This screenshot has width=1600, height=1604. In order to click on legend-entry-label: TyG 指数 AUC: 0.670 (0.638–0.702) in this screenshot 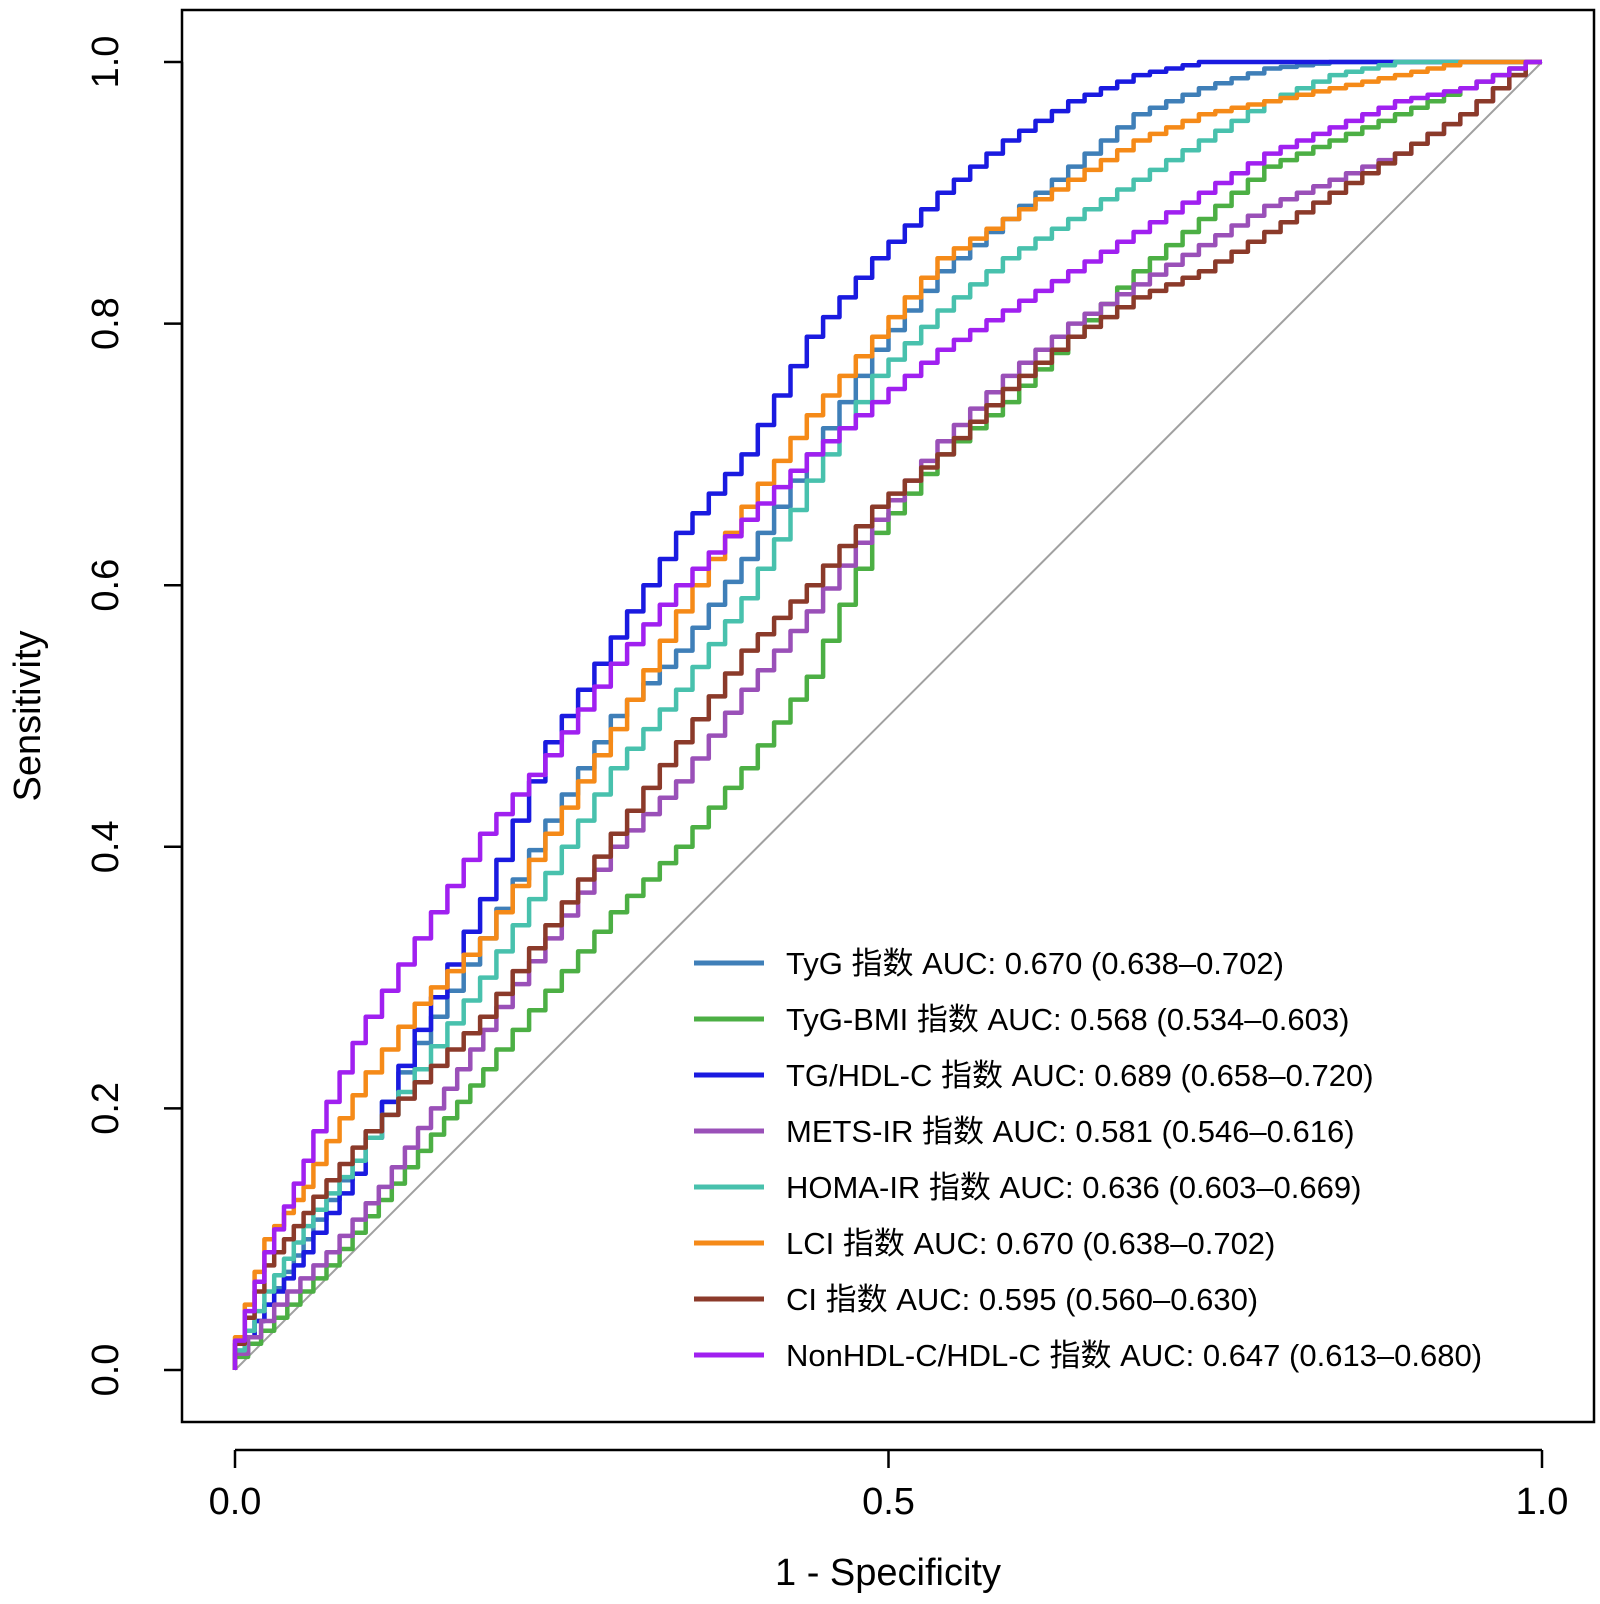, I will do `click(1035, 963)`.